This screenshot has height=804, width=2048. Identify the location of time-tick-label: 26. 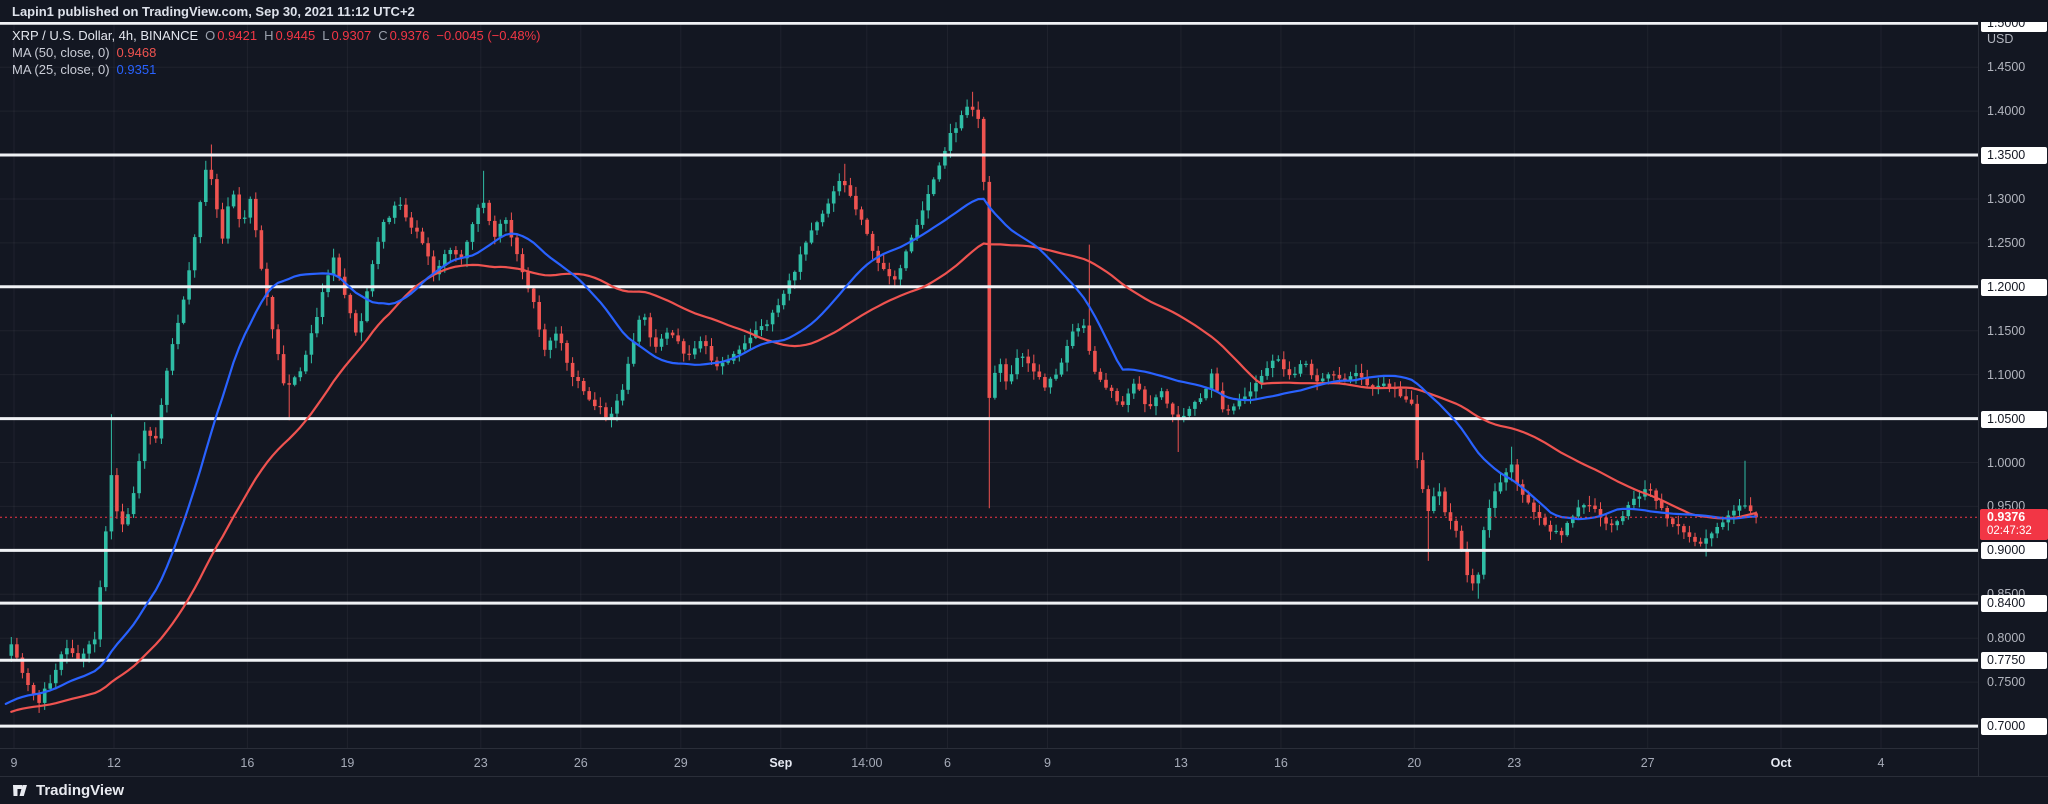
(580, 763).